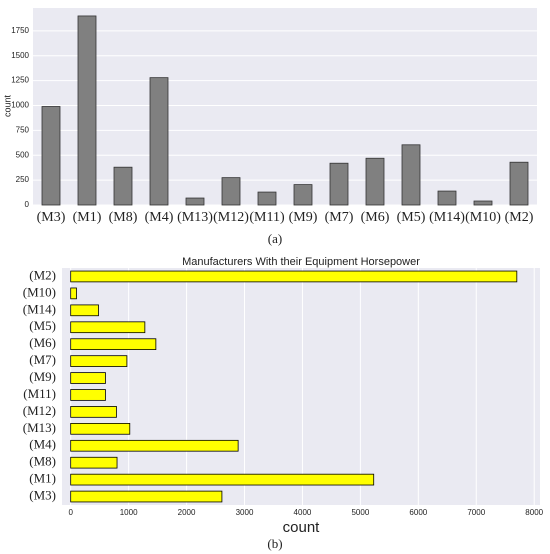  What do you see at coordinates (123, 217) in the screenshot?
I see `x-tick-label: (M8)` at bounding box center [123, 217].